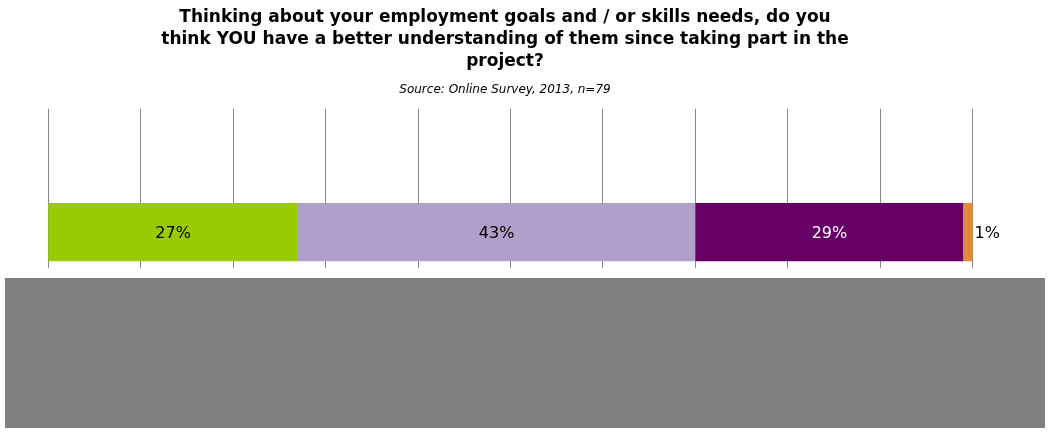 Image resolution: width=1051 pixels, height=434 pixels. I want to click on chart-title: Thinking about your employment goals and / or skills needs, do you think YOU have a better understanding of them since taking part in the project?, so click(505, 38).